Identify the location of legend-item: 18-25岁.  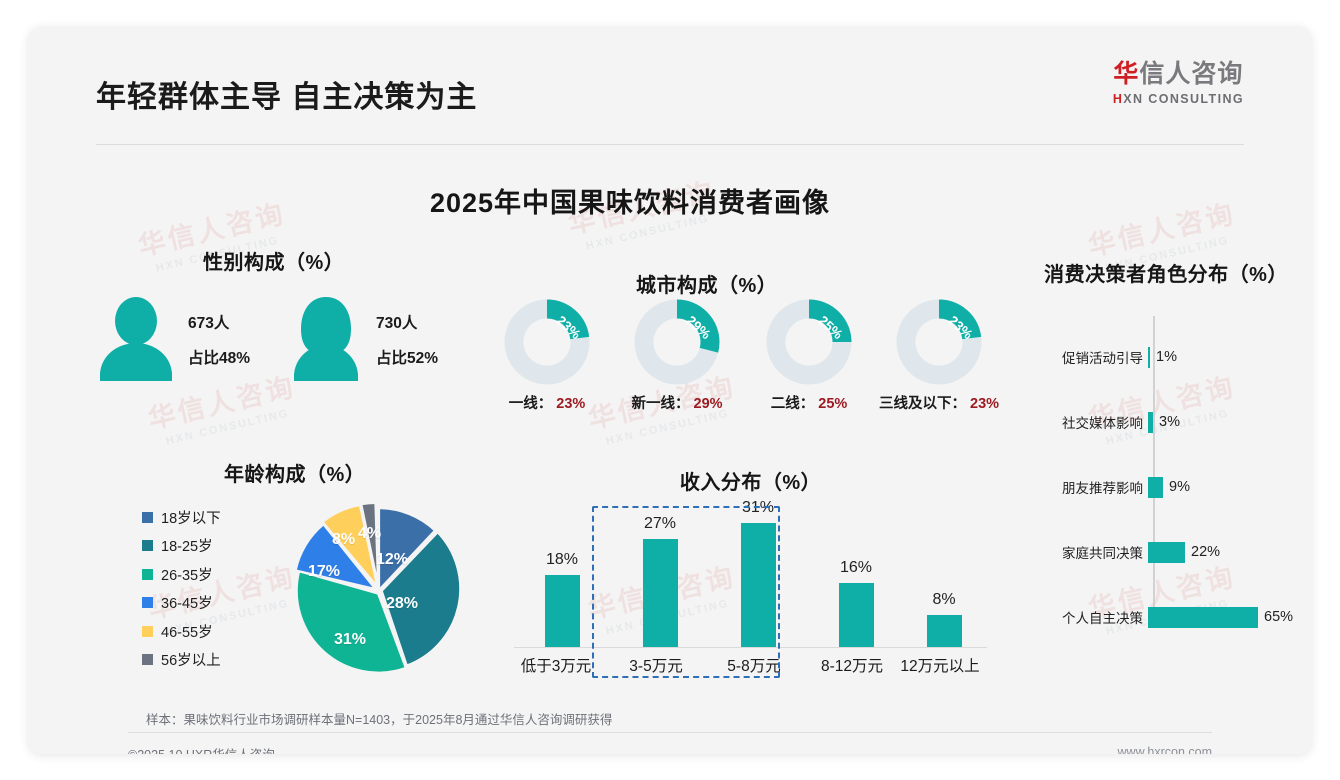
(181, 546).